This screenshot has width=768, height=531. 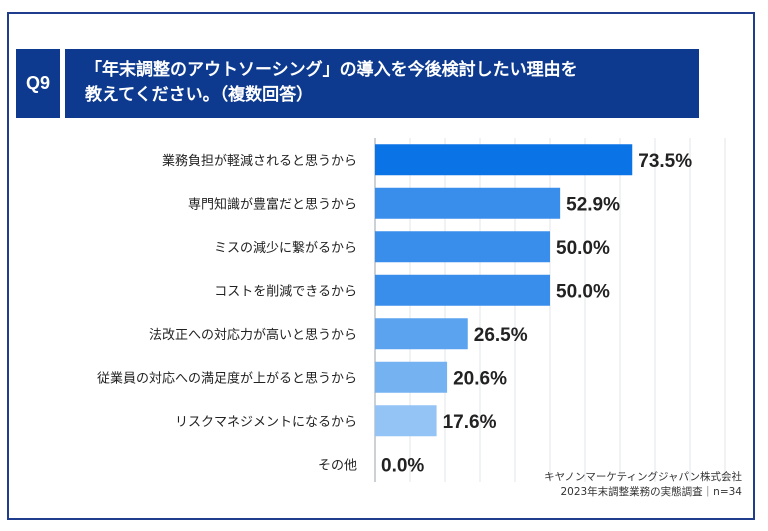 I want to click on category-label: リスクマネジメントになるから, so click(x=266, y=422).